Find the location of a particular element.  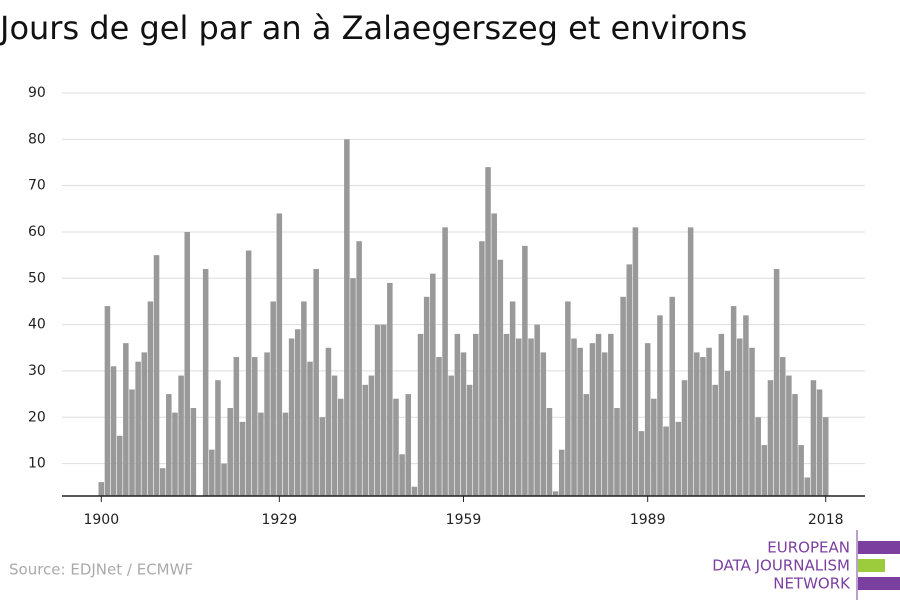

logo-bar is located at coordinates (879, 547).